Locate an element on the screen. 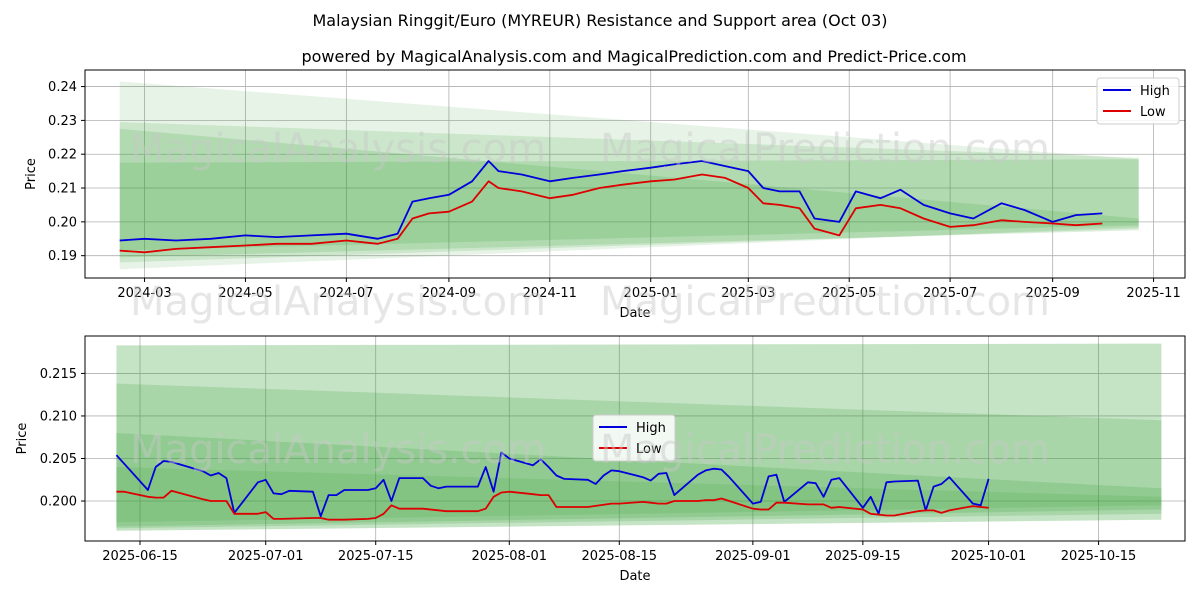  bottom-x-tick-label: 2025-07-15 is located at coordinates (376, 556).